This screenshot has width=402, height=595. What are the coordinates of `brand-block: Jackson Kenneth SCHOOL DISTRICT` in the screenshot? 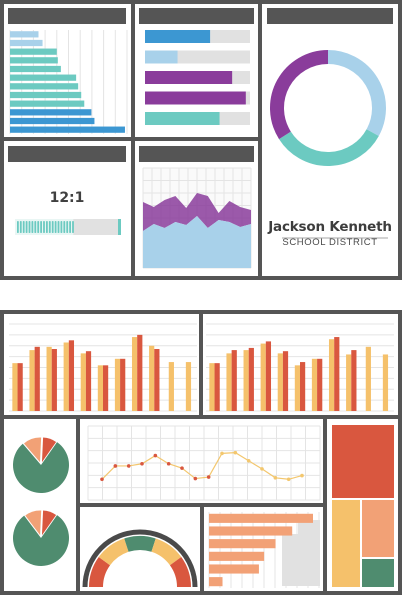 It's located at (330, 233).